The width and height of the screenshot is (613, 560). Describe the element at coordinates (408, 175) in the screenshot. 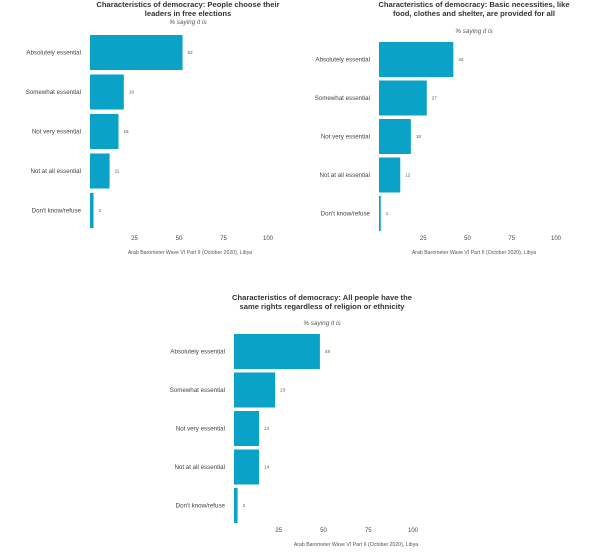

I see `value-label: 12` at that location.